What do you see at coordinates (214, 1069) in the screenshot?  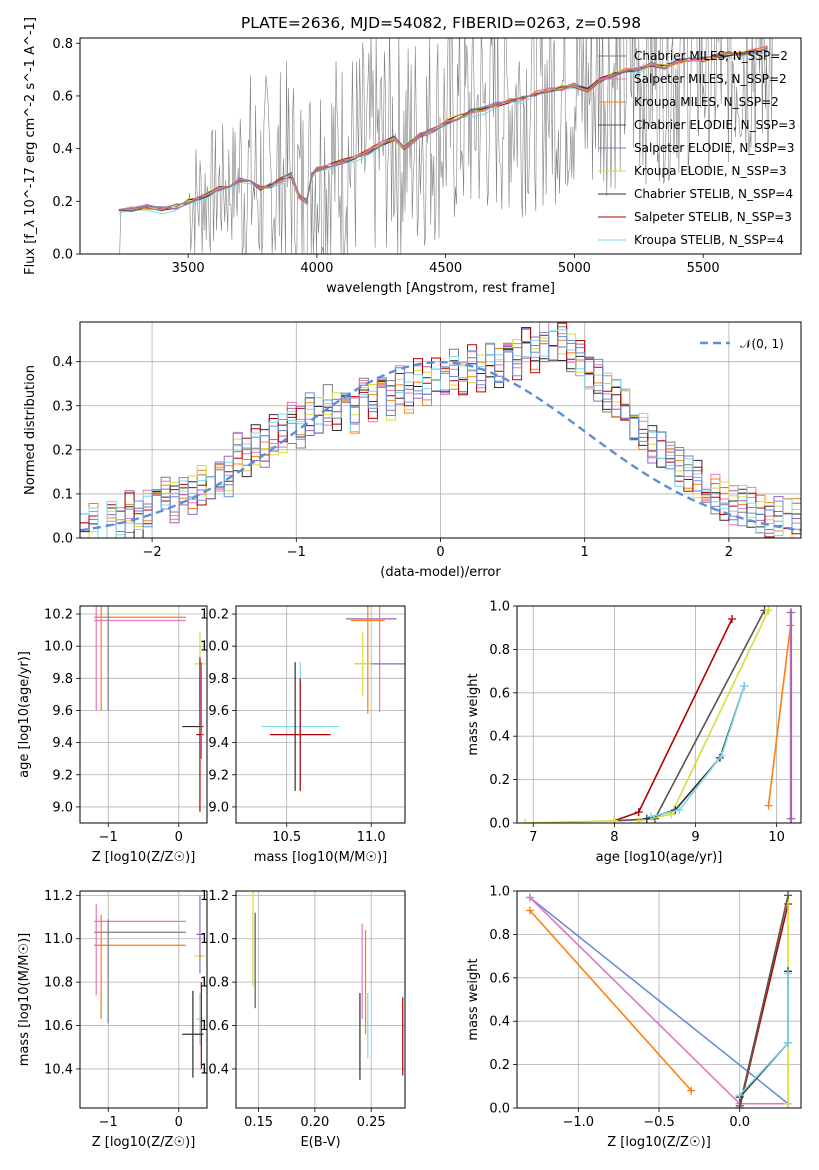 I see `y-tick-label: 10.4` at bounding box center [214, 1069].